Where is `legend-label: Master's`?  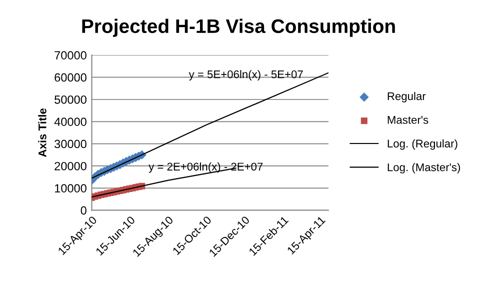
legend-label: Master's is located at coordinates (408, 120).